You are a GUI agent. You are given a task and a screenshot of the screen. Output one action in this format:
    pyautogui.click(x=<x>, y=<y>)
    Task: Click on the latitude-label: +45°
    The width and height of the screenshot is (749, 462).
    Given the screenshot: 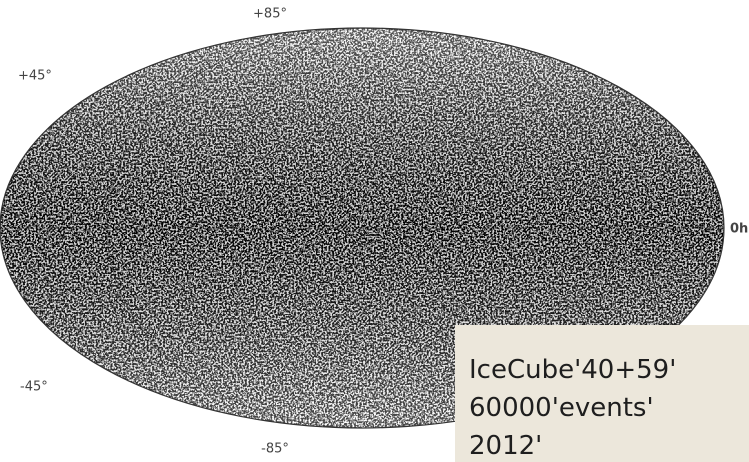 What is the action you would take?
    pyautogui.click(x=35, y=76)
    